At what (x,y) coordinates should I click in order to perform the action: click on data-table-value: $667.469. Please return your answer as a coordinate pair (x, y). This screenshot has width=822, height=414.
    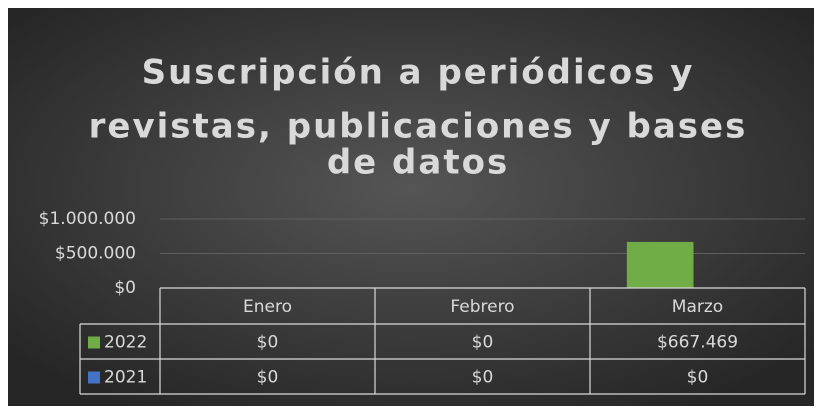
    Looking at the image, I should click on (697, 343).